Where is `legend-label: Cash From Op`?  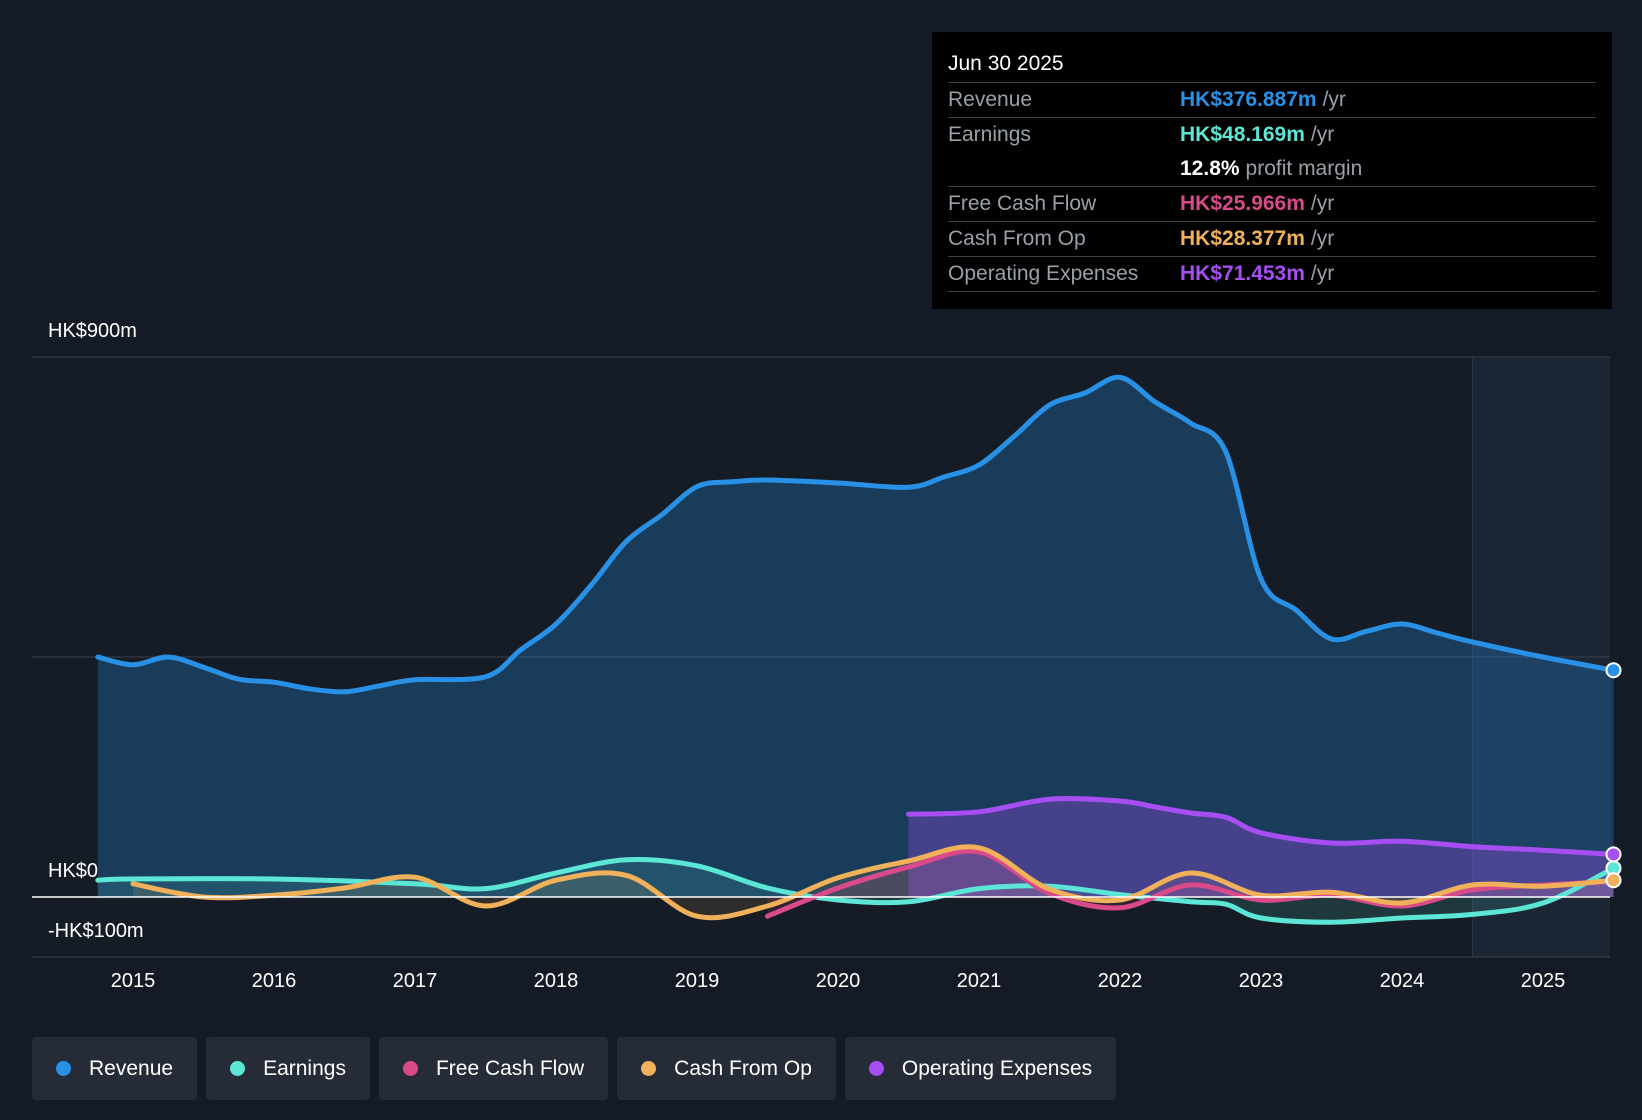
legend-label: Cash From Op is located at coordinates (743, 1068).